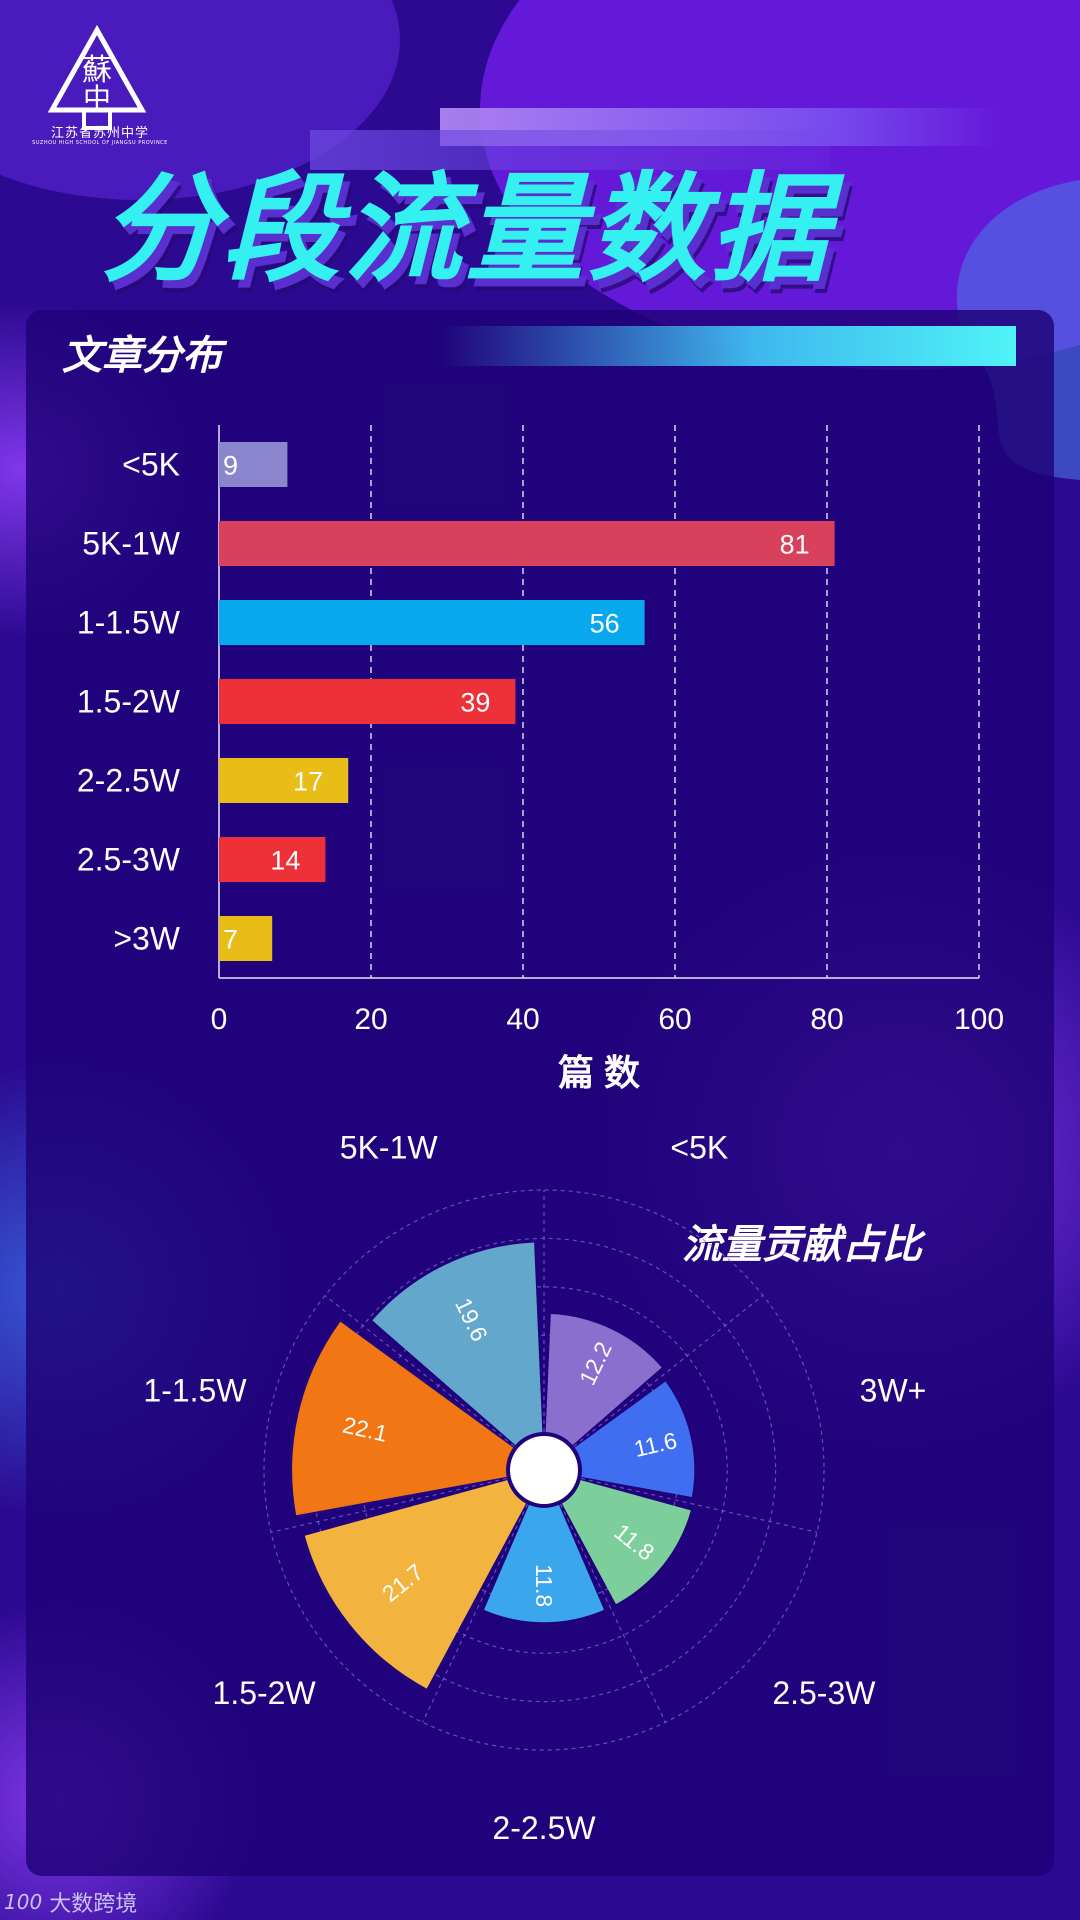  I want to click on x-tick-label: 100, so click(979, 1019).